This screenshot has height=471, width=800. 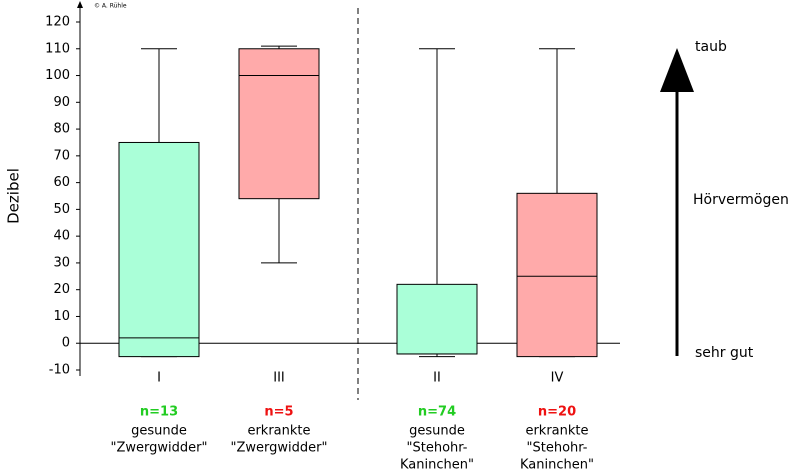 What do you see at coordinates (66, 343) in the screenshot?
I see `y-tick-label: 0` at bounding box center [66, 343].